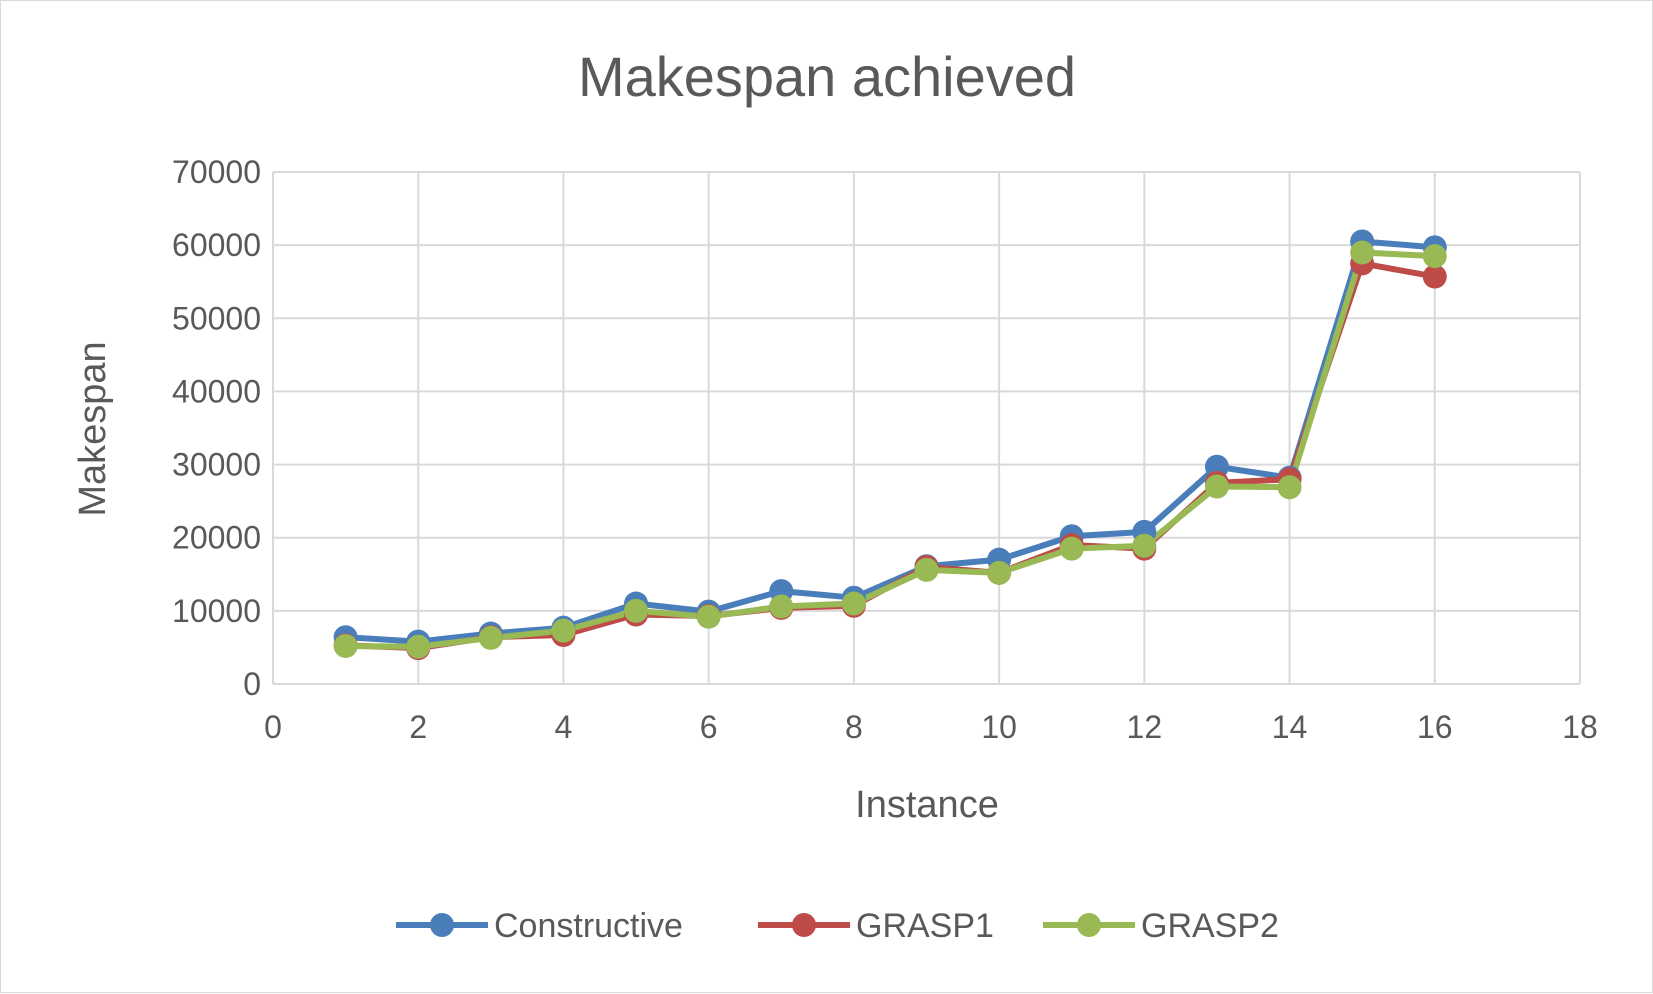  I want to click on legend-label: GRASP2, so click(1210, 926).